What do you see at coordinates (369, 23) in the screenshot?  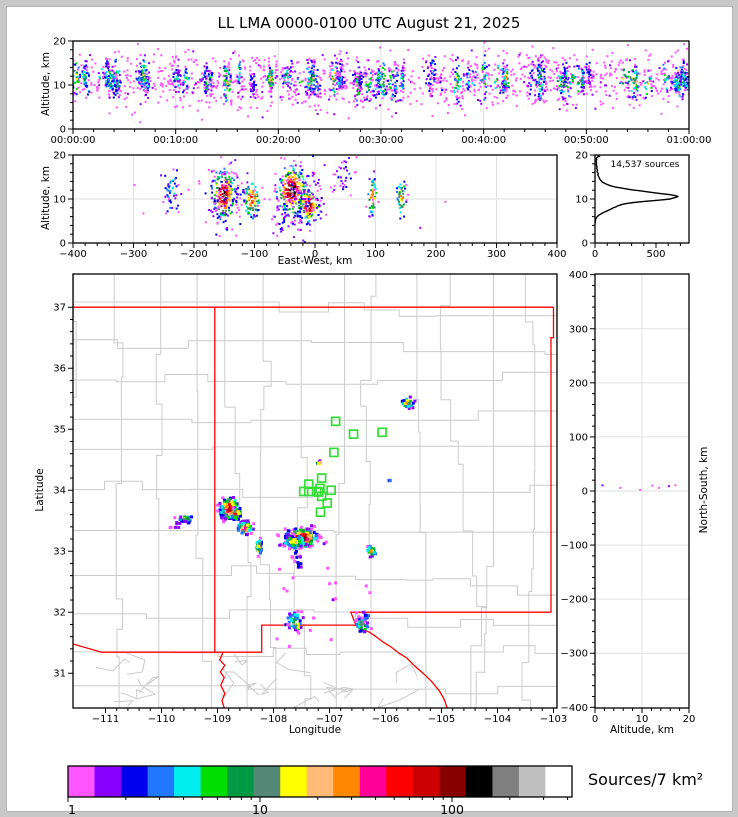 I see `plot-title: LL LMA 0000-0100 UTC August 21, 2025` at bounding box center [369, 23].